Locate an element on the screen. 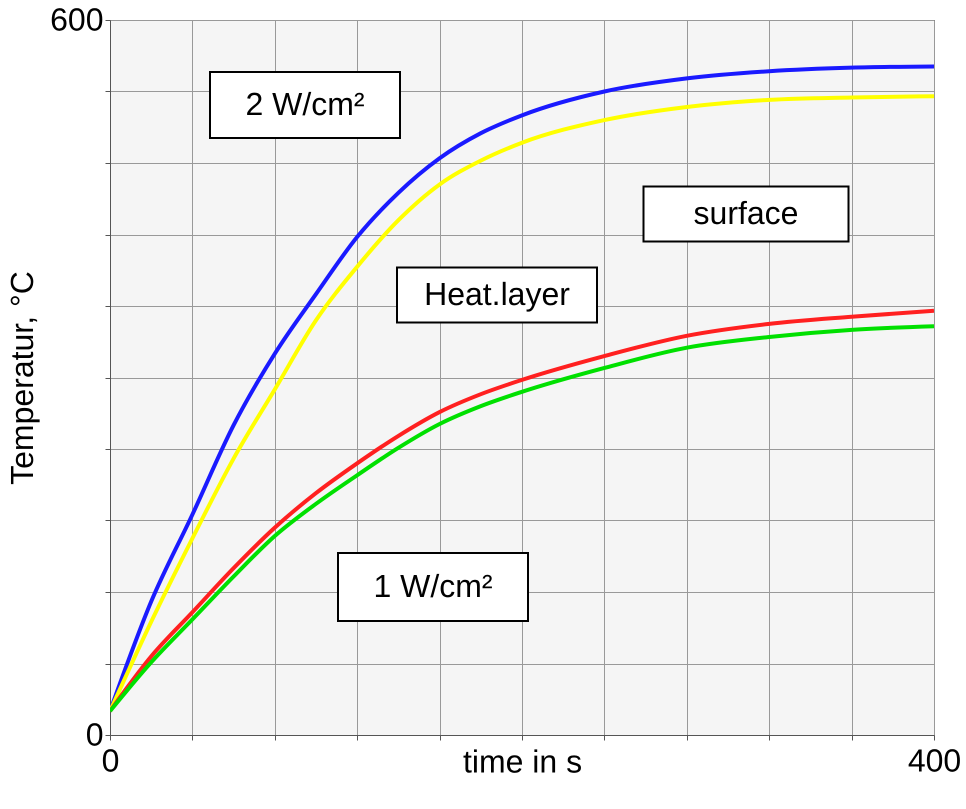 The height and width of the screenshot is (809, 966). y-tick-label: 600 is located at coordinates (77, 20).